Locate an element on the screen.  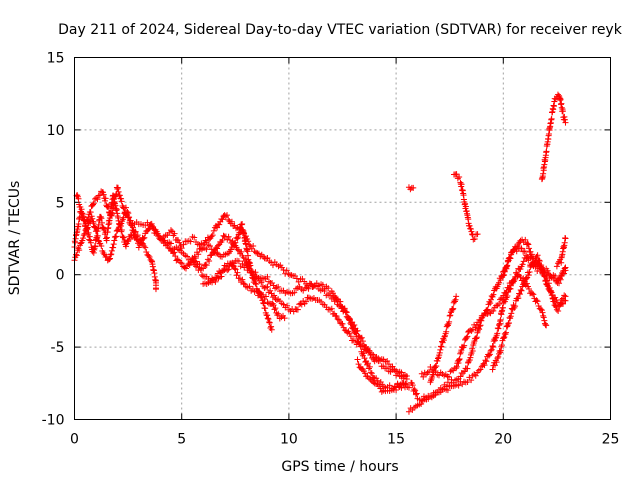
y-tick-label: -10 is located at coordinates (53, 421).